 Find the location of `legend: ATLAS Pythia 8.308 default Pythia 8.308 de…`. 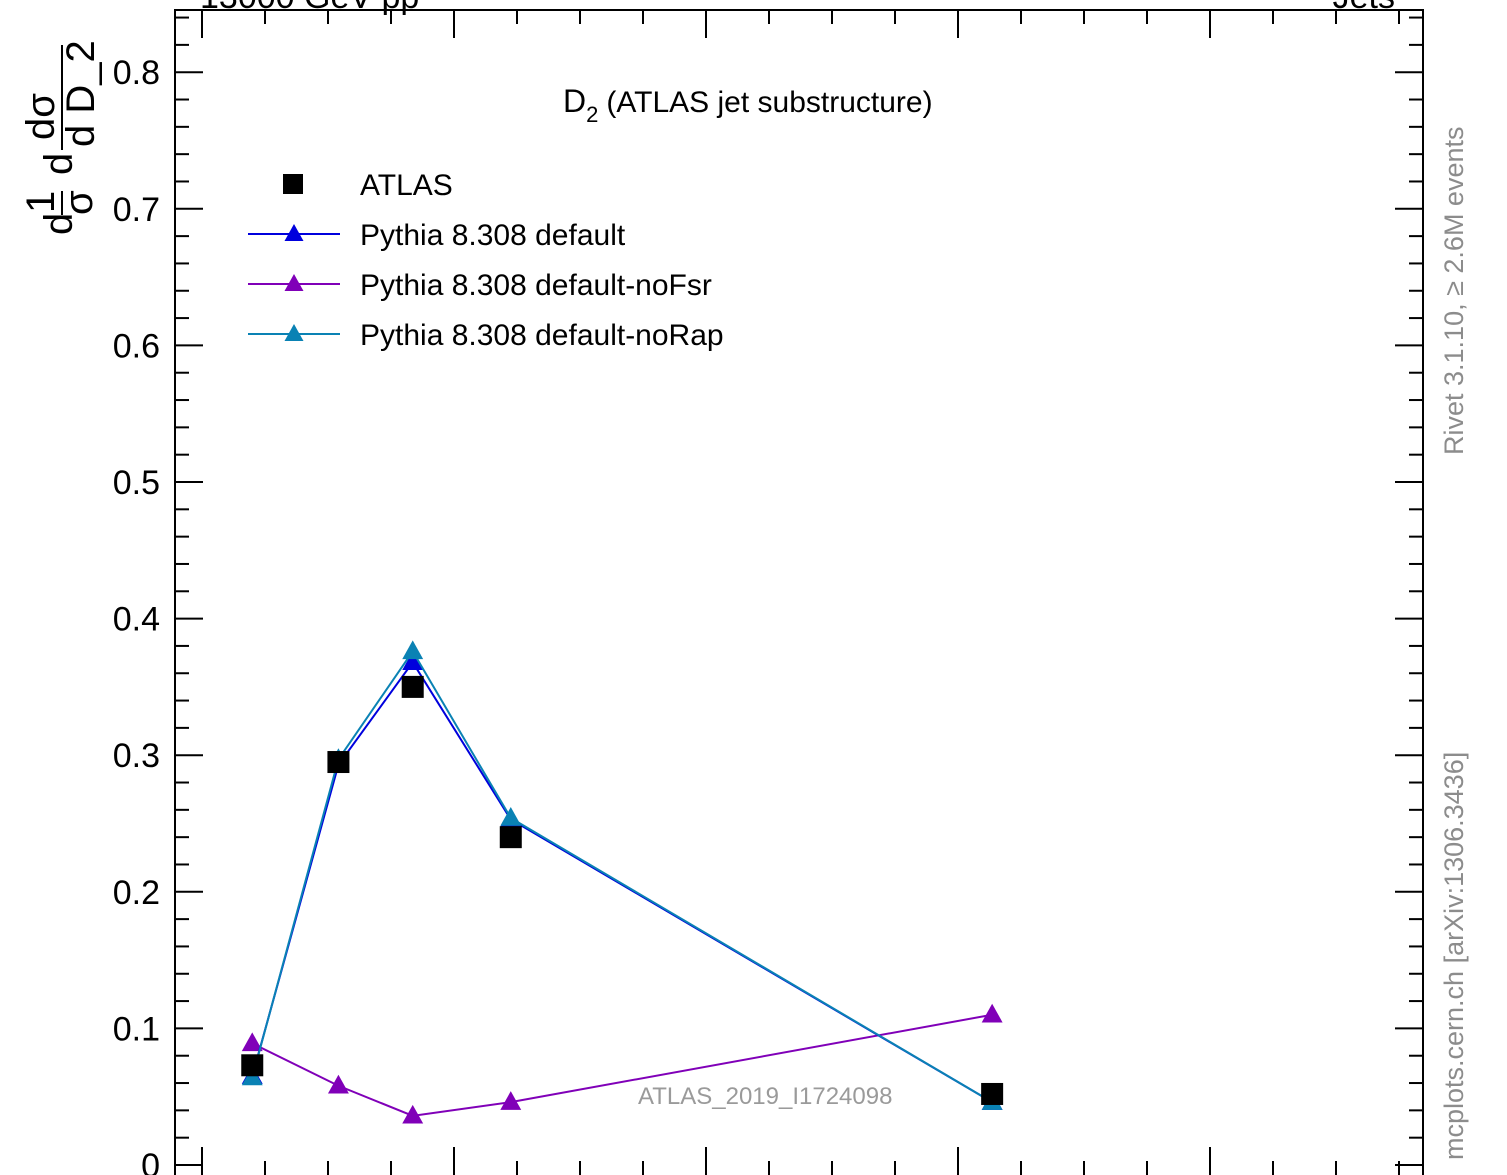

legend: ATLAS Pythia 8.308 default Pythia 8.308 de… is located at coordinates (486, 260).